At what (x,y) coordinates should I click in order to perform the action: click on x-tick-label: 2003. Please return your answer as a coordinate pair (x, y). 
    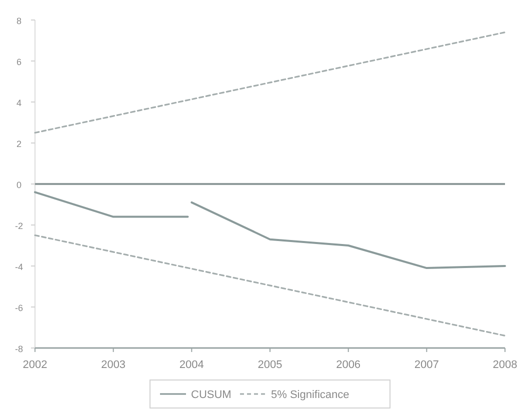
    Looking at the image, I should click on (113, 365).